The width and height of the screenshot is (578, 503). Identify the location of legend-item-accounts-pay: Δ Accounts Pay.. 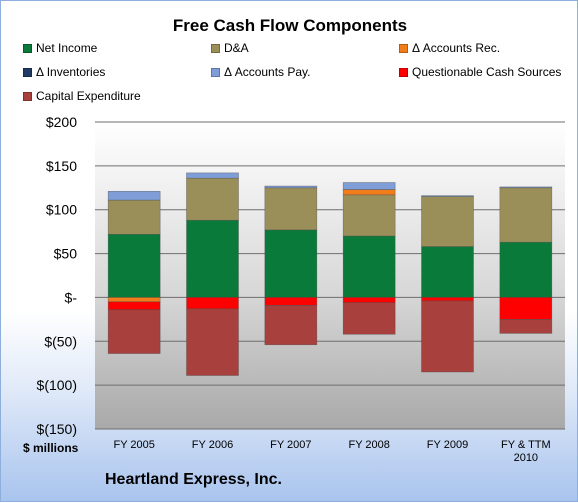
(261, 72).